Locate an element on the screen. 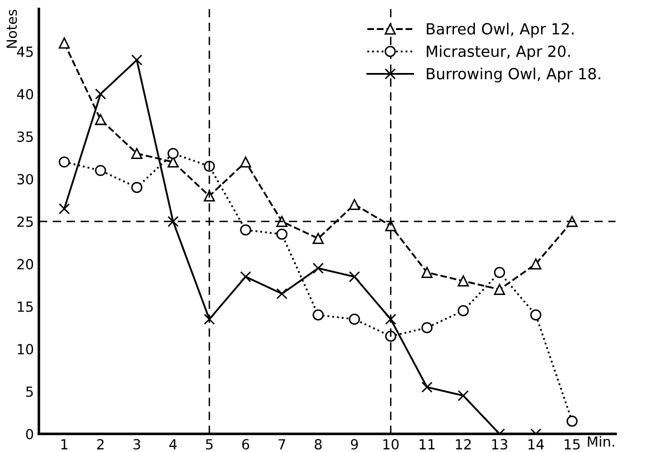 The width and height of the screenshot is (648, 452). x-tick-label: 9 is located at coordinates (354, 444).